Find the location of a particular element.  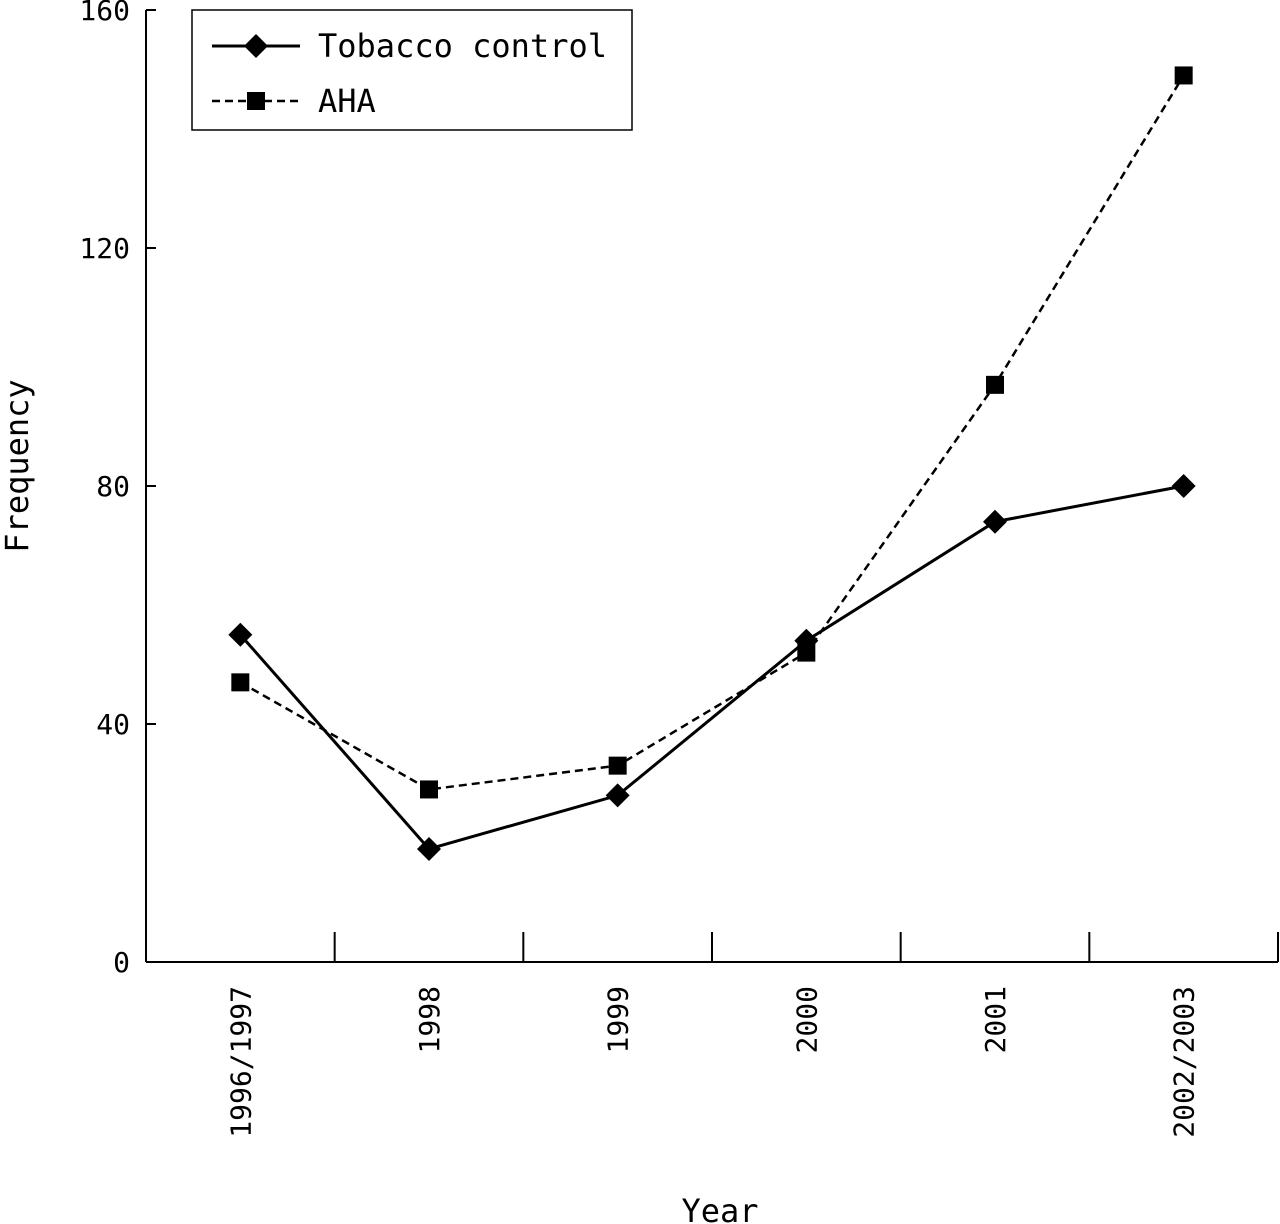

x-tick-label: 1999 is located at coordinates (618, 1019).